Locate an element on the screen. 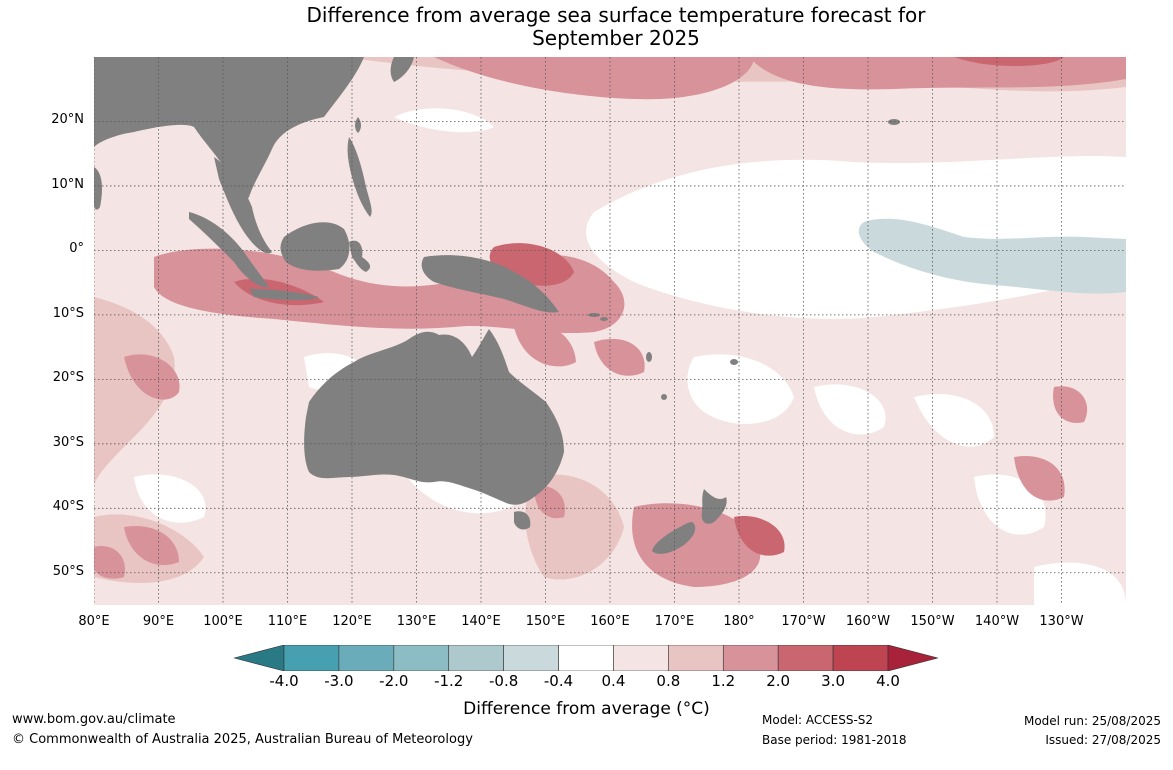 The image size is (1173, 770). longitude-tick-label: 160°E is located at coordinates (610, 621).